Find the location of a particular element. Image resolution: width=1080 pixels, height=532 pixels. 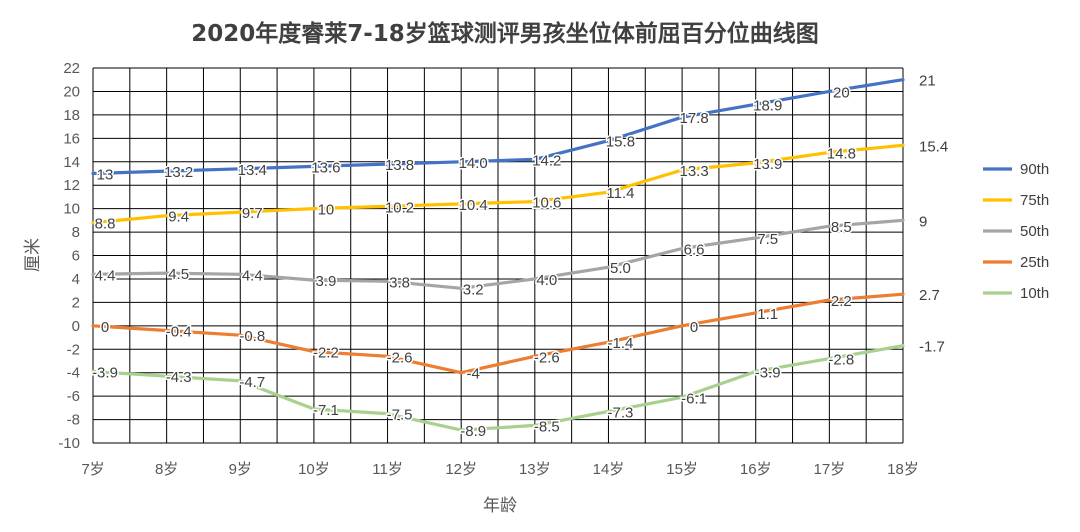

data-label-75th: 14.8 is located at coordinates (841, 153).